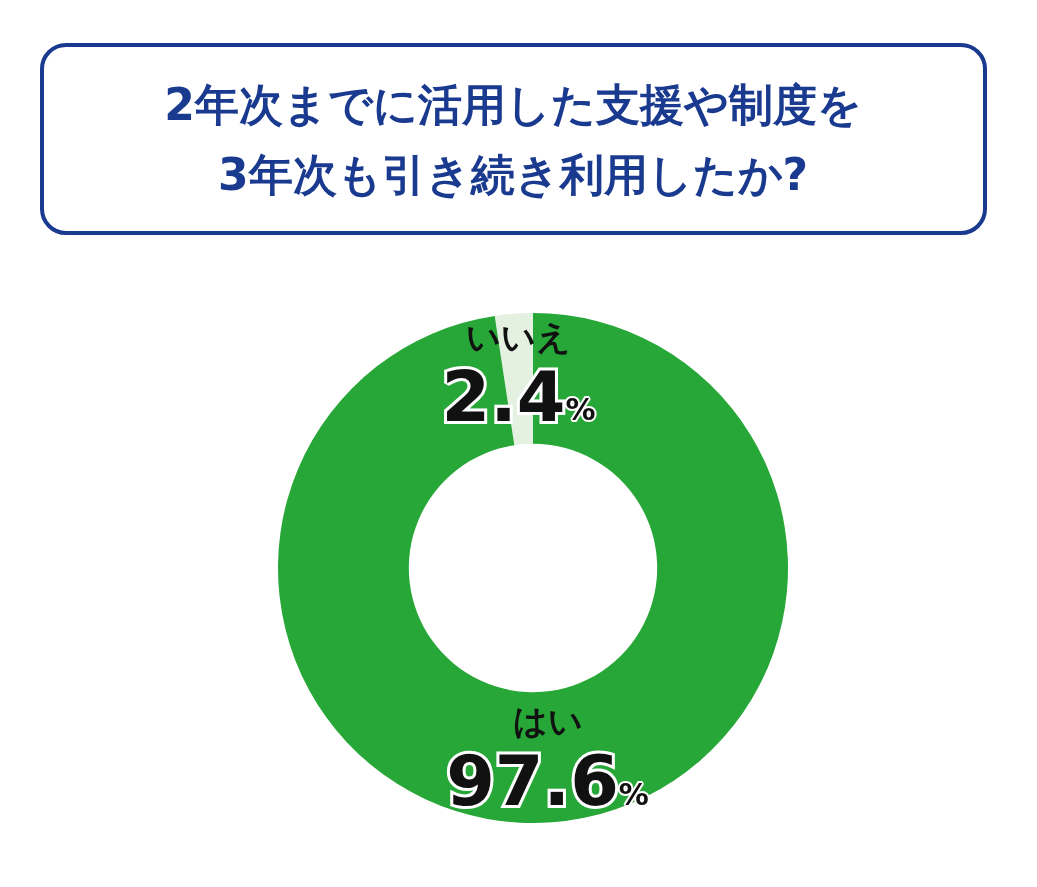 This screenshot has height=887, width=1037. Describe the element at coordinates (547, 721) in the screenshot. I see `slice-label: はい` at that location.